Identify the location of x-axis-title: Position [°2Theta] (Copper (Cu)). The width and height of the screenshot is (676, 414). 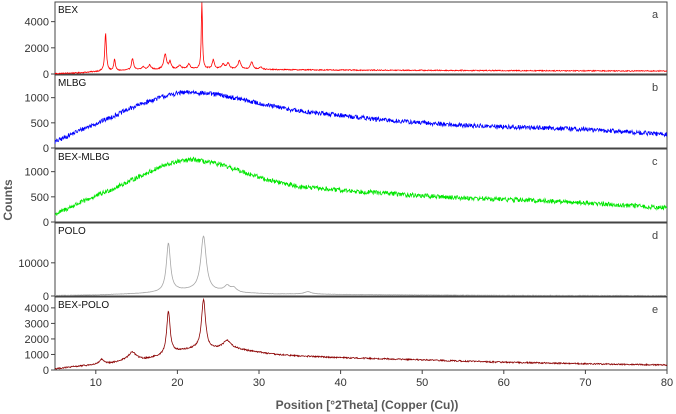
(367, 405).